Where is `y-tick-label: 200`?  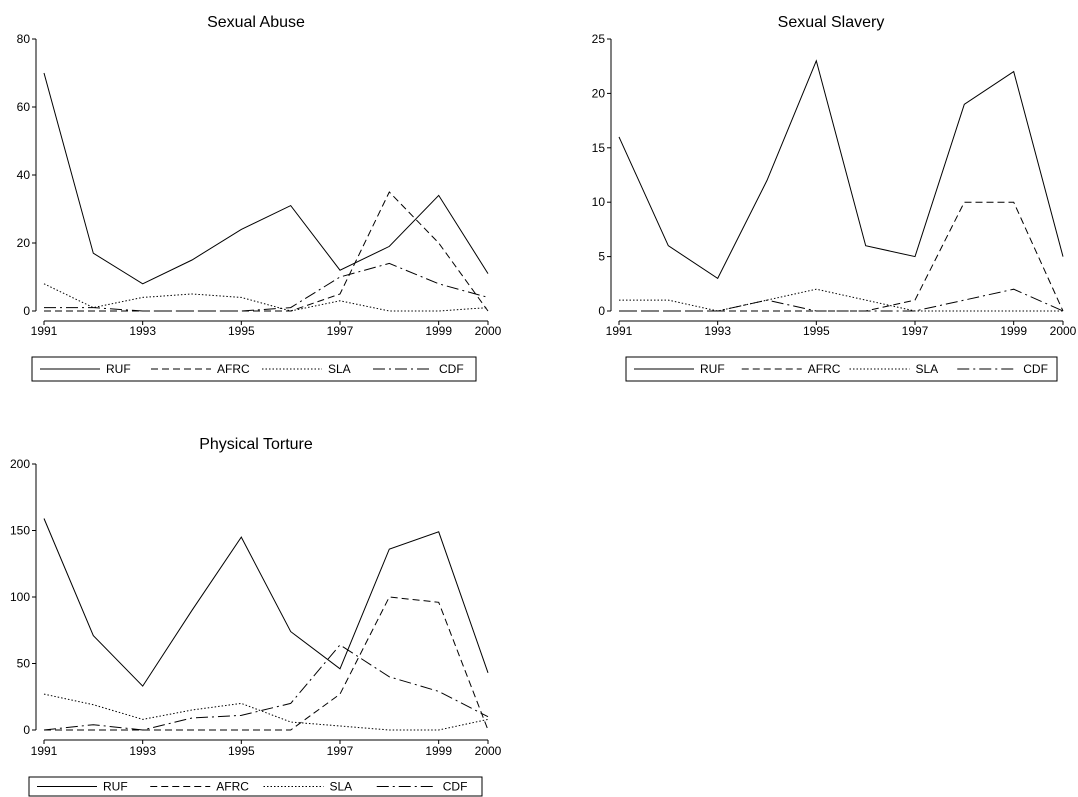 y-tick-label: 200 is located at coordinates (20, 464).